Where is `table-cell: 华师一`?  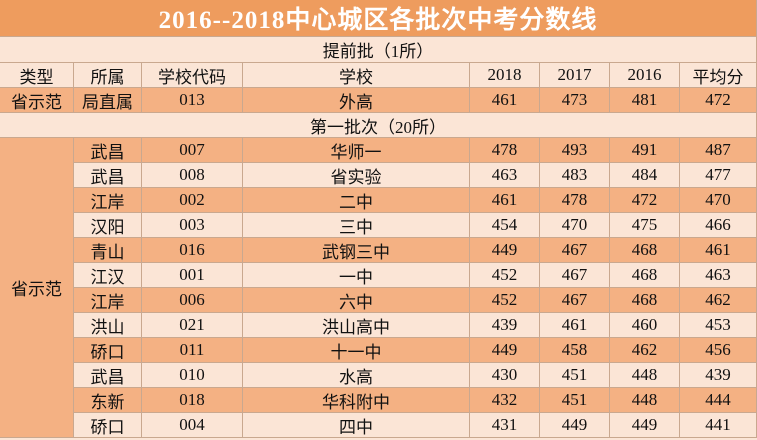 table-cell: 华师一 is located at coordinates (356, 150).